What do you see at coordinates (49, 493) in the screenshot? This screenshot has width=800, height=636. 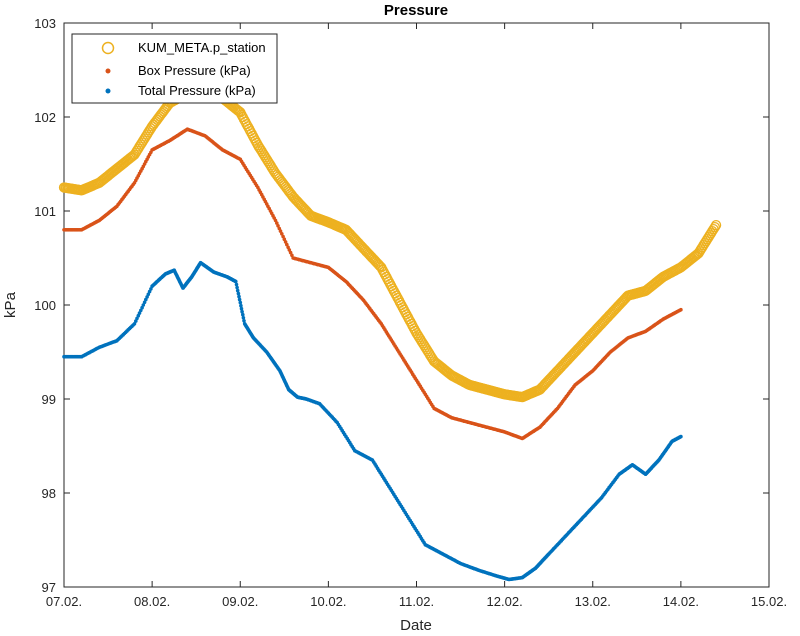 I see `y-tick-label: 98` at bounding box center [49, 493].